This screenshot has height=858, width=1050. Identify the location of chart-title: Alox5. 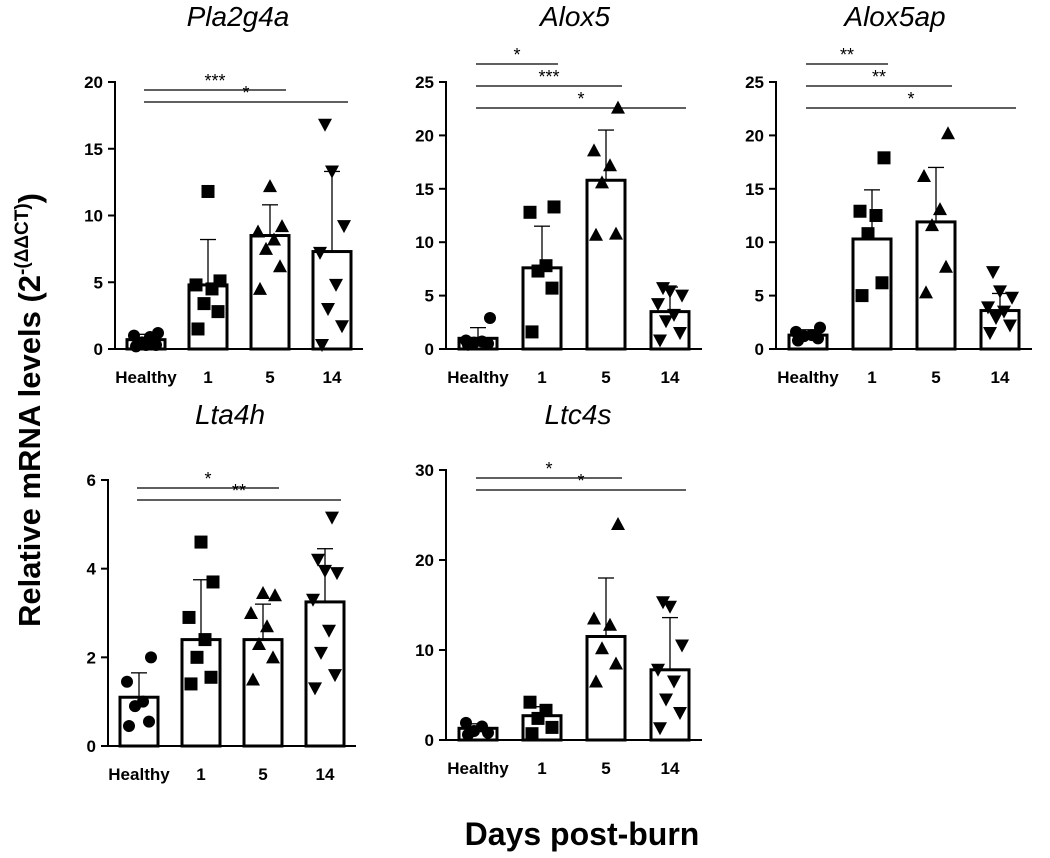
(574, 16).